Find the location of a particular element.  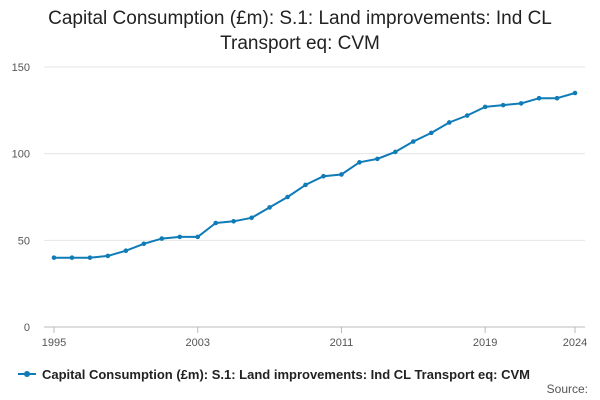

legend-series-marker-icon is located at coordinates (27, 374).